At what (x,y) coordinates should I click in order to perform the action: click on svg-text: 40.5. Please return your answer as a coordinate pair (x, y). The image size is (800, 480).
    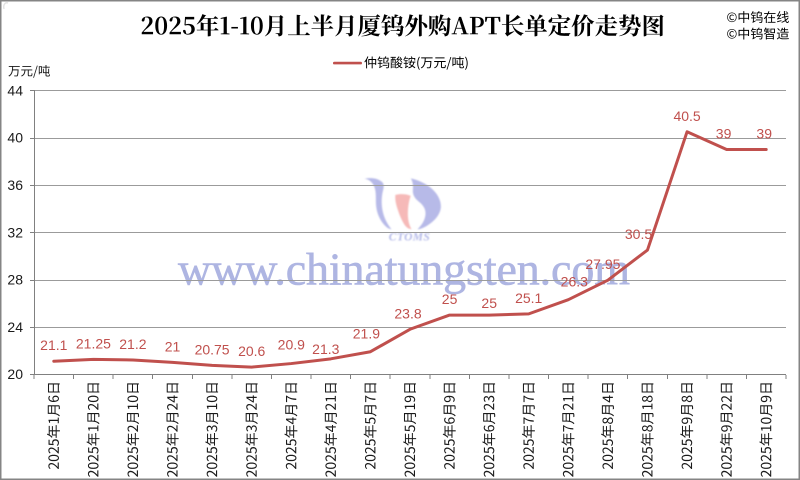
    Looking at the image, I should click on (686, 116).